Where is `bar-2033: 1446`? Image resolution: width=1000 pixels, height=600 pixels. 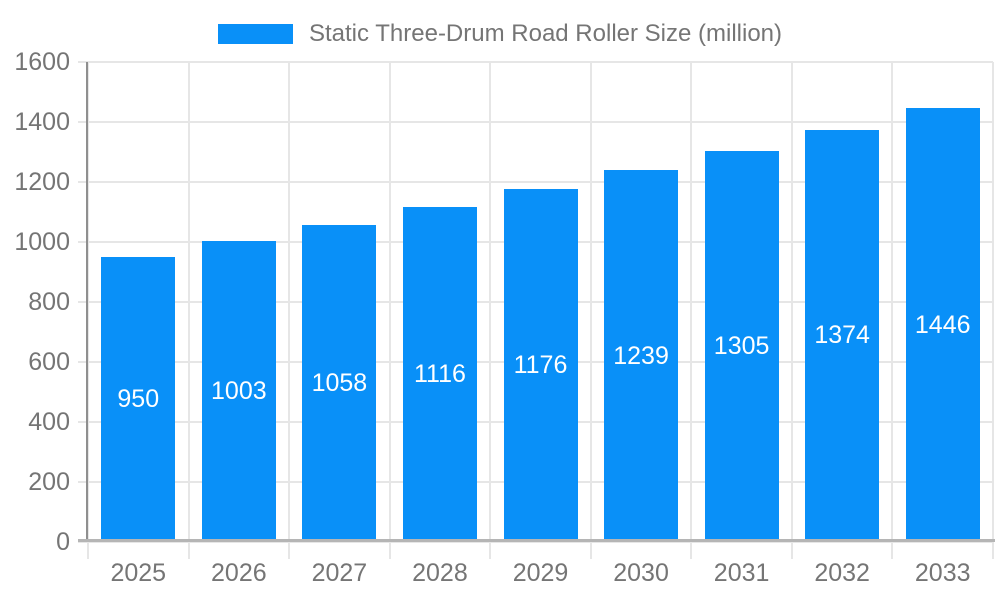 bar-2033: 1446 is located at coordinates (942, 325).